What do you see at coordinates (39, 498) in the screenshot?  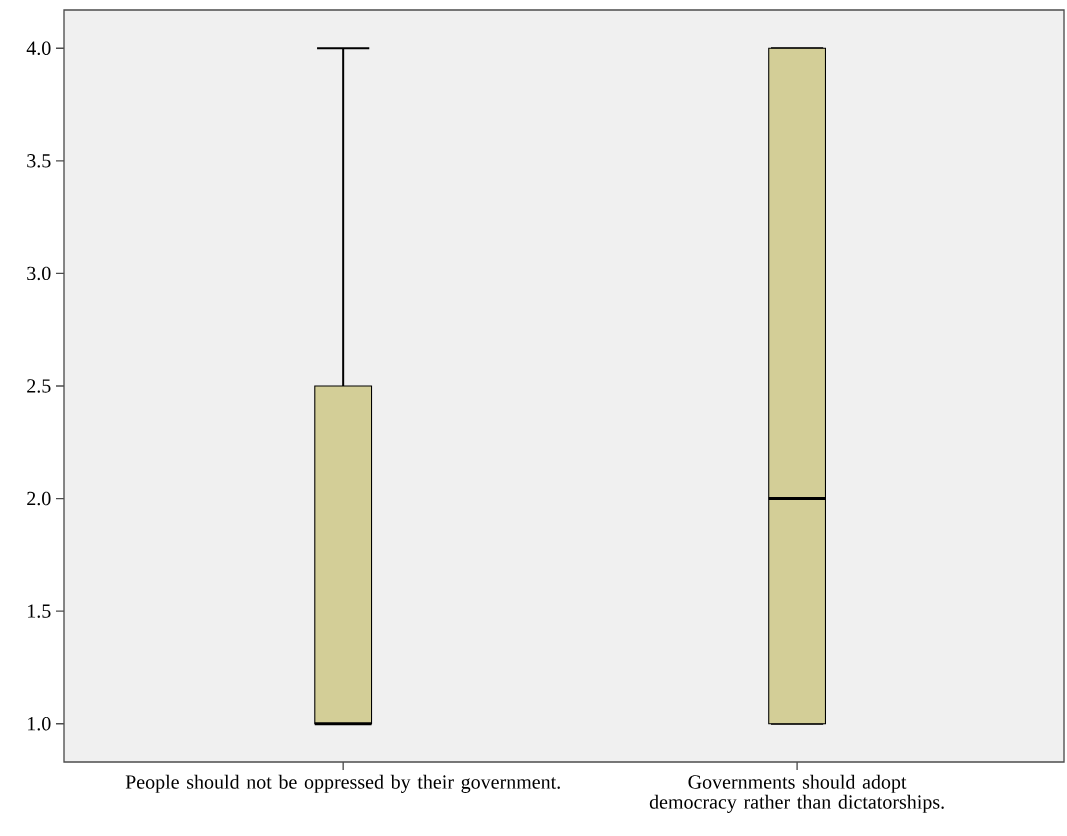 I see `y-tick-label: 2.0` at bounding box center [39, 498].